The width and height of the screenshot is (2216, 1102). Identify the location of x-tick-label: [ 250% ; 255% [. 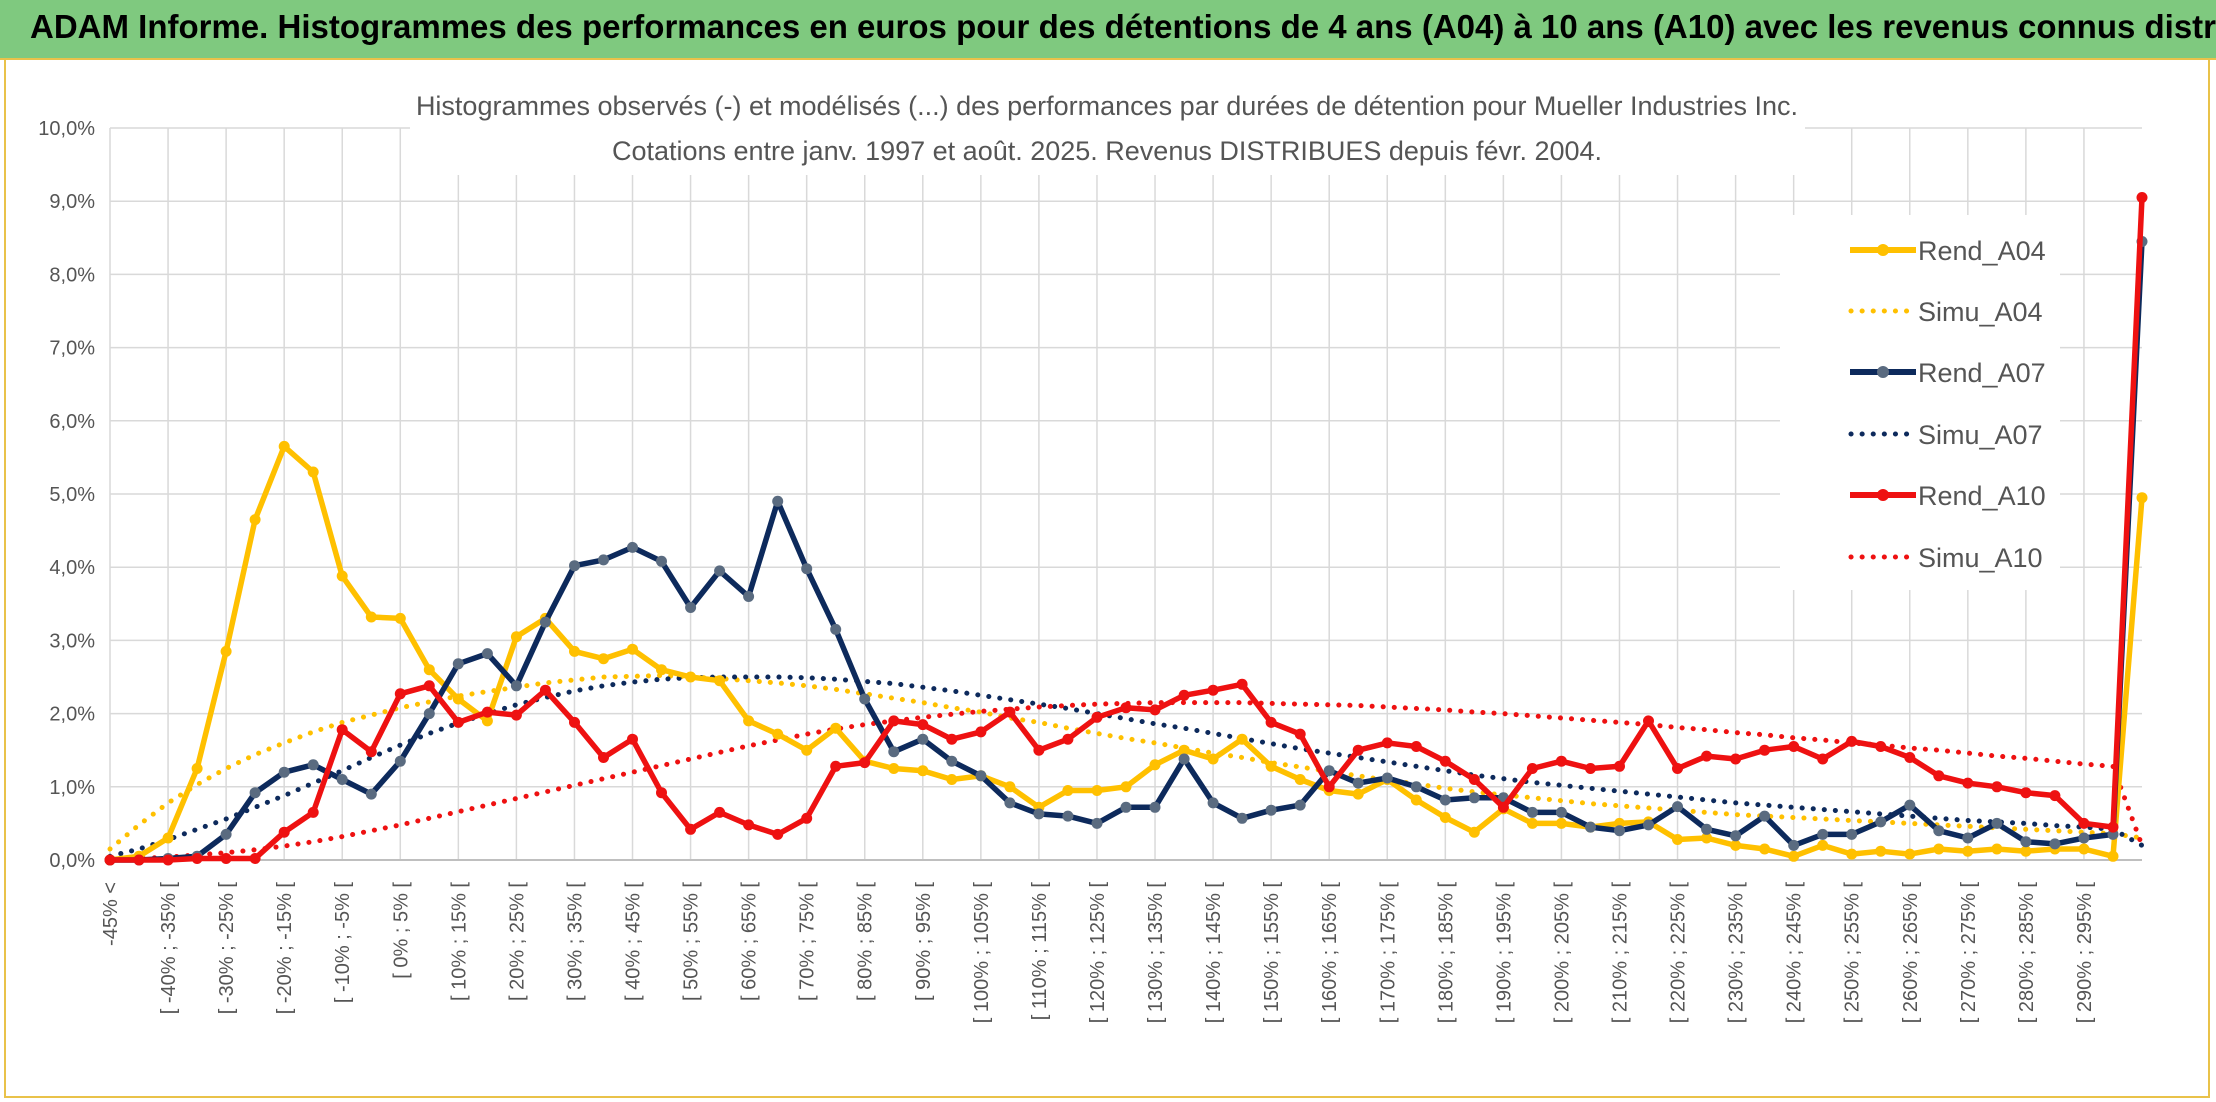
(1853, 953).